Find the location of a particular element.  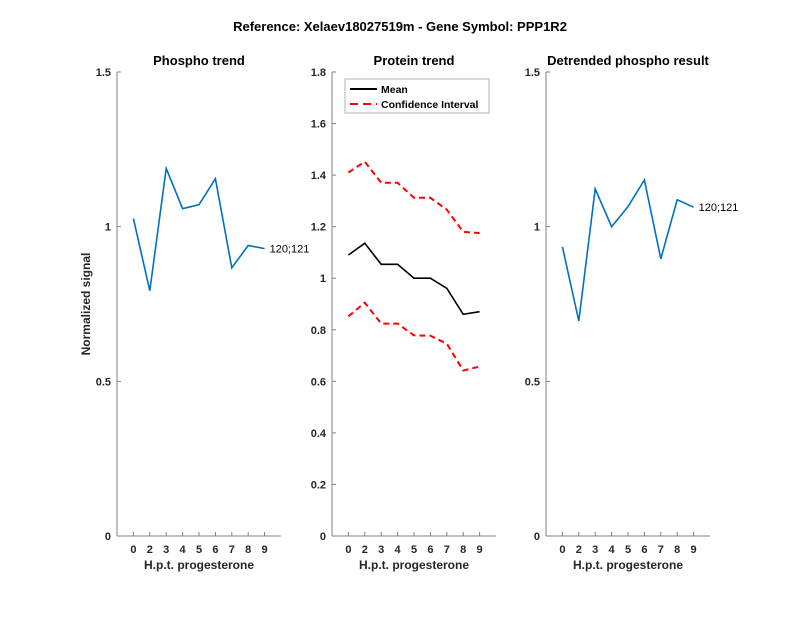

legend: Mean Confidence Interval is located at coordinates (417, 96).